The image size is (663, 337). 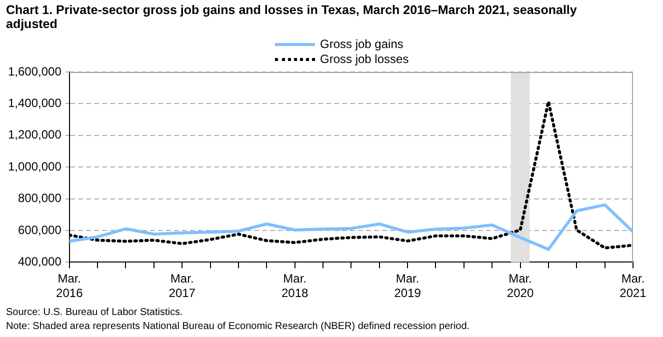 What do you see at coordinates (238, 327) in the screenshot?
I see `text: Note: Shaded area represents National Bureau of Economic Research (NBER) defined recession period.` at bounding box center [238, 327].